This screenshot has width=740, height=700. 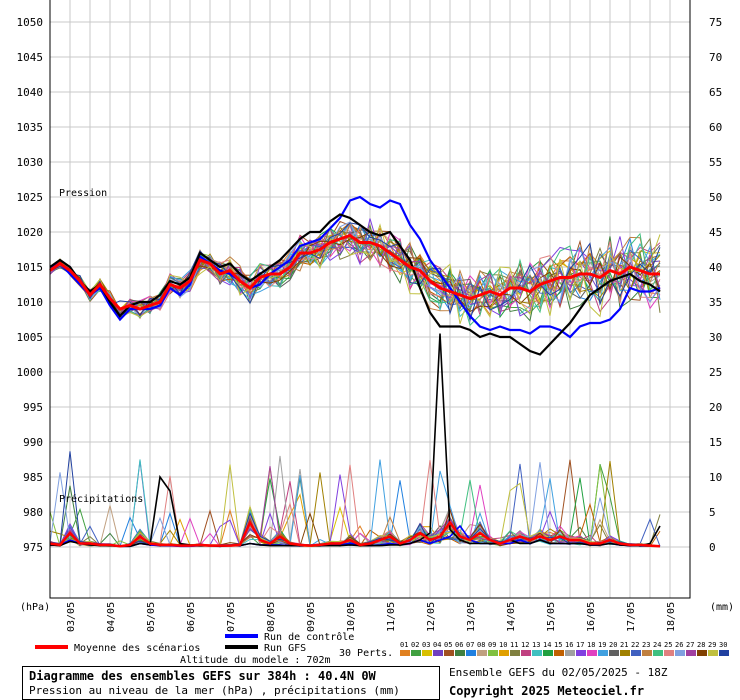 I want to click on perturbation-id: 03, so click(x=426, y=645).